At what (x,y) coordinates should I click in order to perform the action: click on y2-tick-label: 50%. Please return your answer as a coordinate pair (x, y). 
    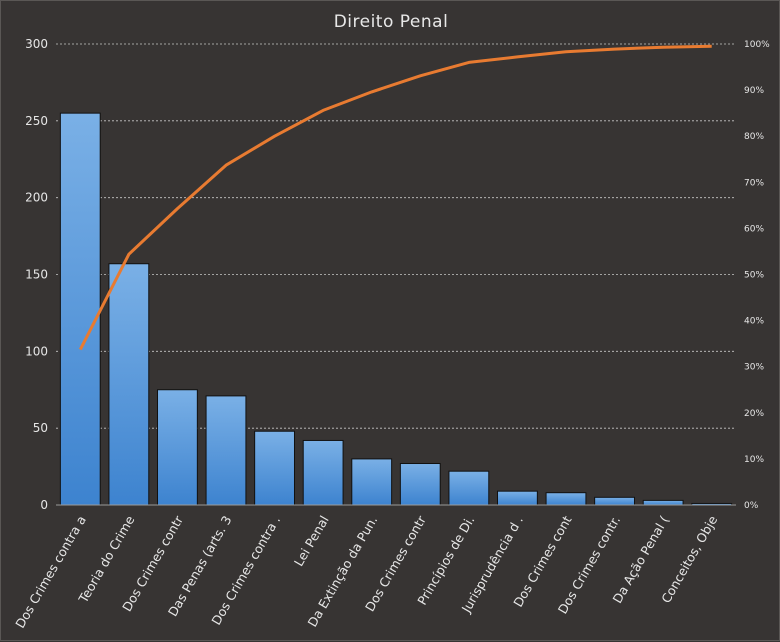
    Looking at the image, I should click on (754, 276).